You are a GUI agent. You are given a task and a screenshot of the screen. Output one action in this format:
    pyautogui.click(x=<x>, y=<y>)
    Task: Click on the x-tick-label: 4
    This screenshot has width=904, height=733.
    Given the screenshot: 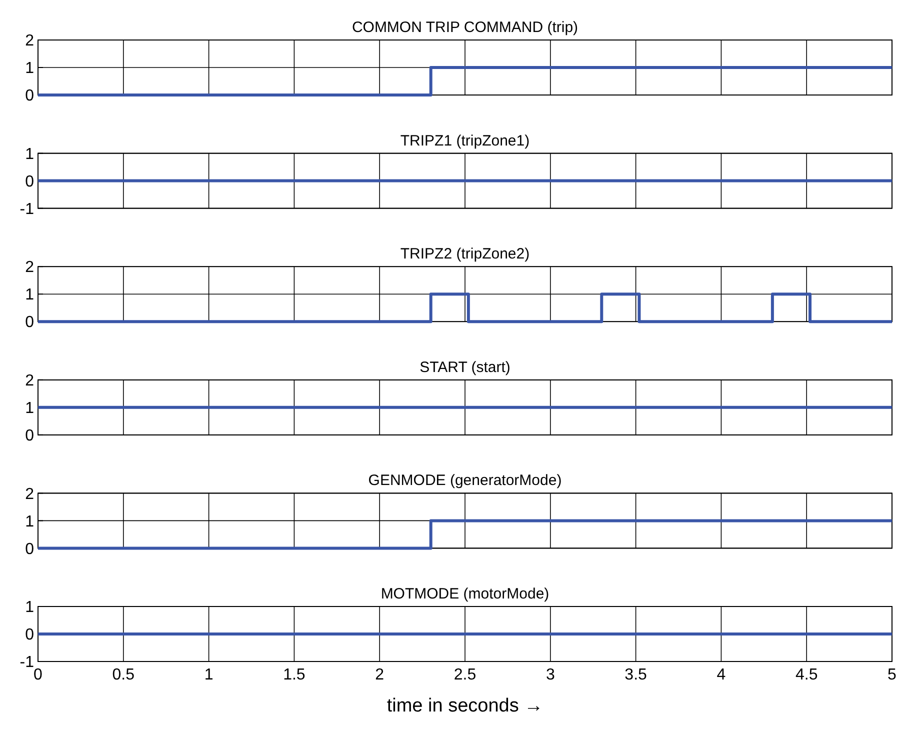 What is the action you would take?
    pyautogui.click(x=721, y=675)
    